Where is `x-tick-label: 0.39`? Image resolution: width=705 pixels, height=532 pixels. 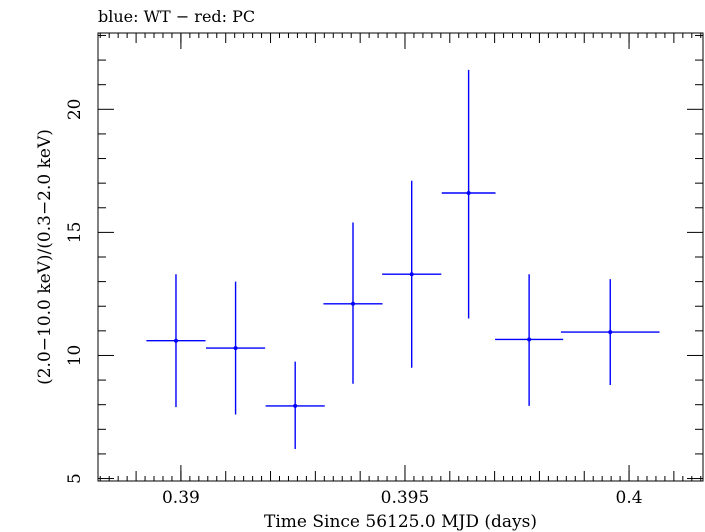
x-tick-label: 0.39 is located at coordinates (181, 498).